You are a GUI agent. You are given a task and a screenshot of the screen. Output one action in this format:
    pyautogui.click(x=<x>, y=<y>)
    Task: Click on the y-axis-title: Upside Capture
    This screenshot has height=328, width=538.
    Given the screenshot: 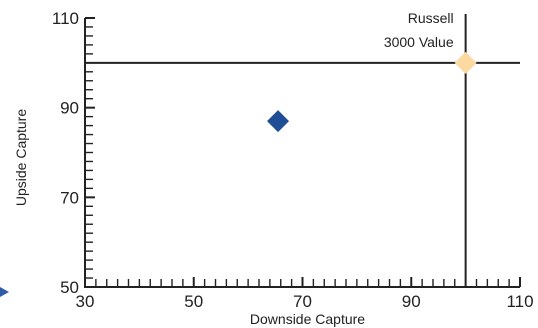 What is the action you would take?
    pyautogui.click(x=21, y=157)
    